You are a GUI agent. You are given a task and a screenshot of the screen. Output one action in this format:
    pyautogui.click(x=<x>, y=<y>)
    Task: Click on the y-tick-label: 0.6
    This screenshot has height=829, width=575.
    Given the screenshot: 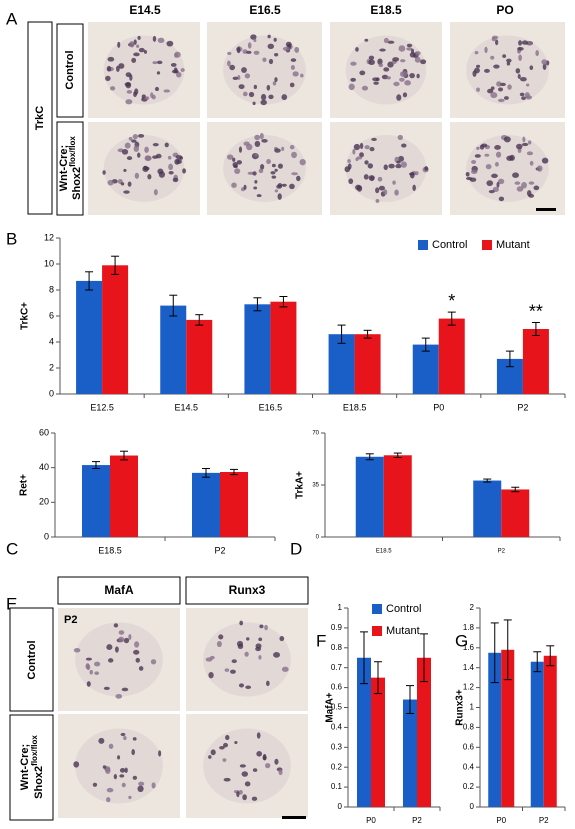 What is the action you would take?
    pyautogui.click(x=337, y=687)
    